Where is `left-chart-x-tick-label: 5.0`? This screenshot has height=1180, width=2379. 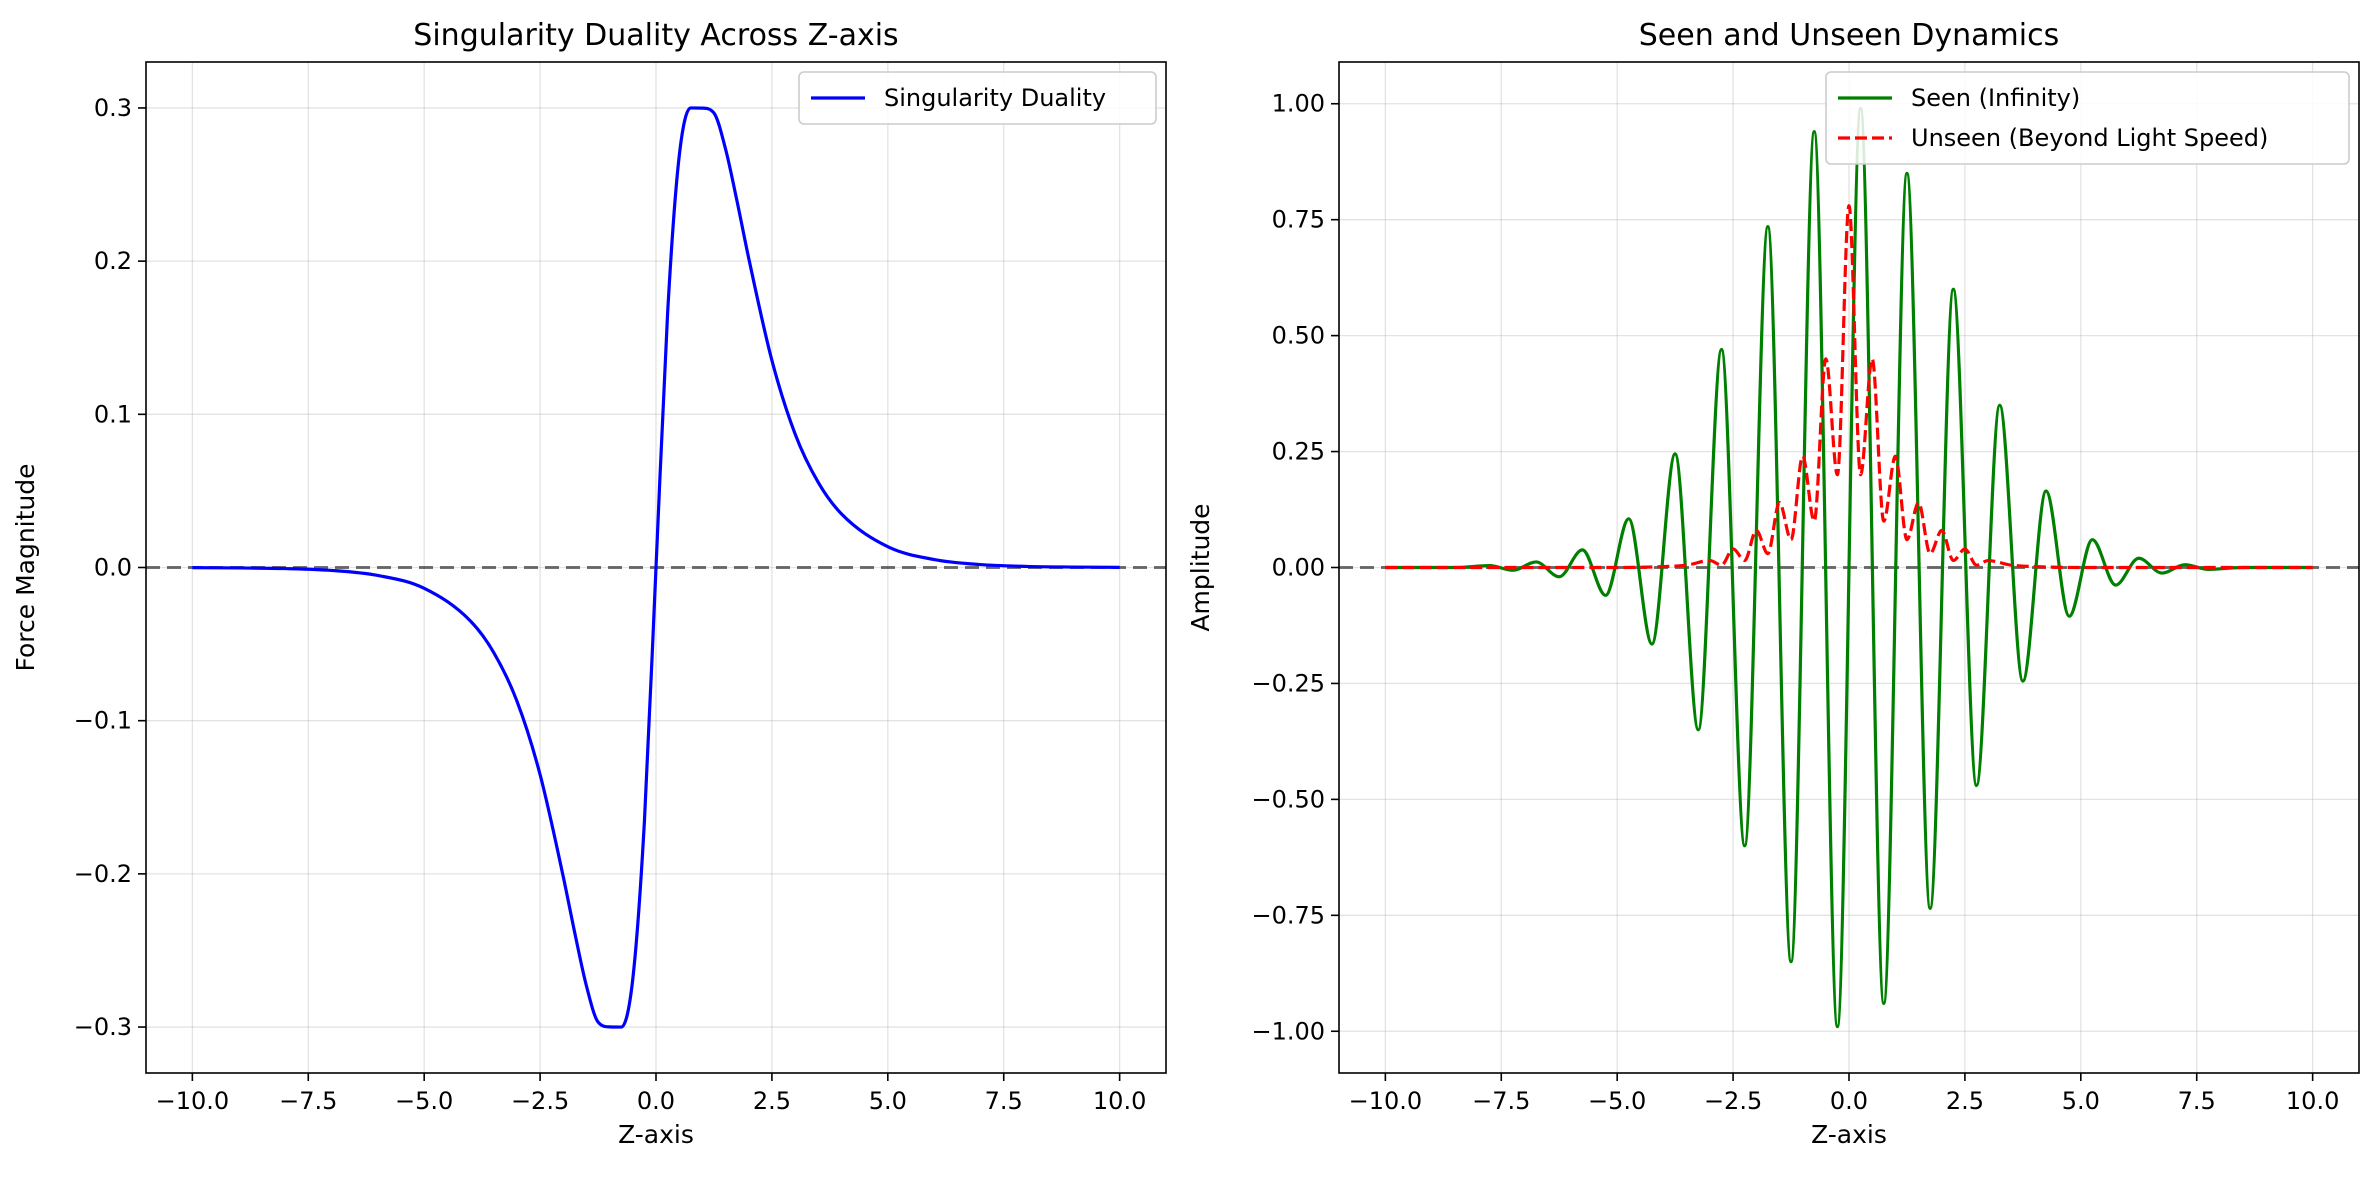
left-chart-x-tick-label: 5.0 is located at coordinates (888, 1101).